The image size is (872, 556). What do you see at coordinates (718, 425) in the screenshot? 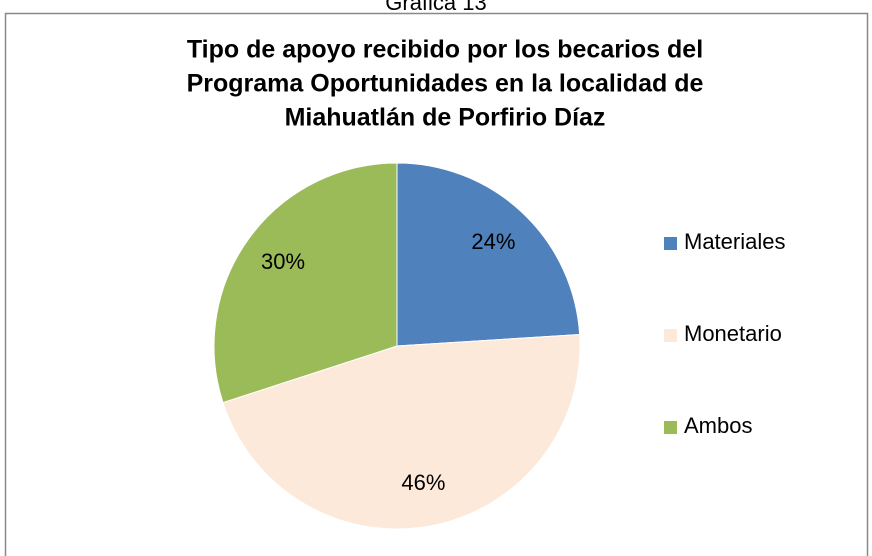
I see `legend-label: Ambos` at bounding box center [718, 425].